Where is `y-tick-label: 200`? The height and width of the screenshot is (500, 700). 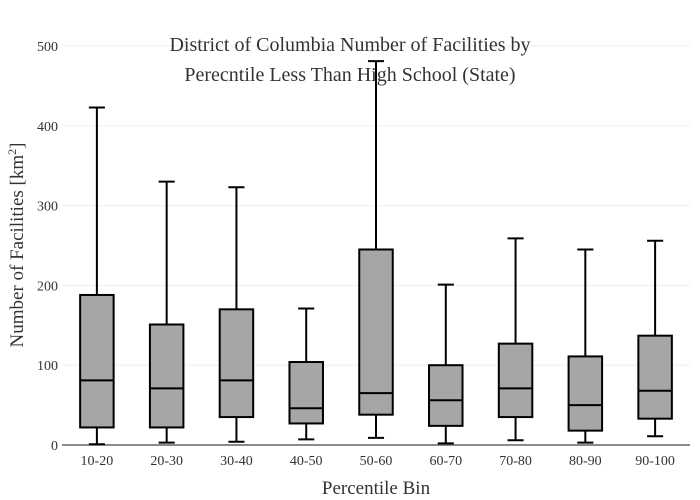
y-tick-label: 200 is located at coordinates (47, 286).